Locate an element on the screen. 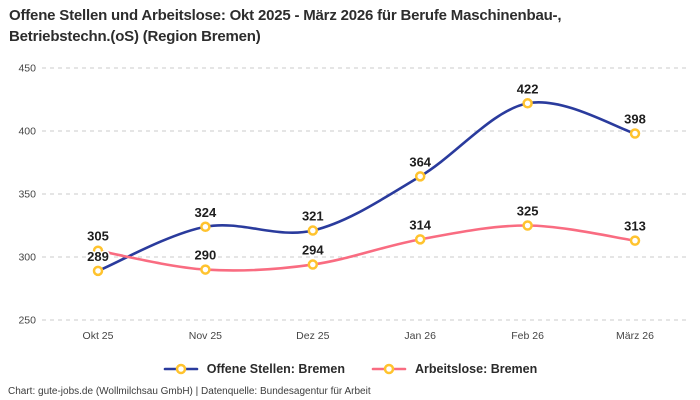 This screenshot has height=400, width=700. y-tick-label: 300 is located at coordinates (27, 258).